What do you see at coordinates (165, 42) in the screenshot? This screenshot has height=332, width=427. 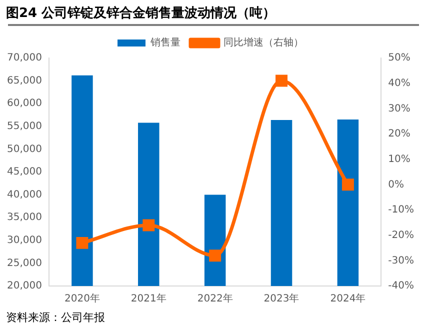 I see `legend-label: 销售量` at bounding box center [165, 42].